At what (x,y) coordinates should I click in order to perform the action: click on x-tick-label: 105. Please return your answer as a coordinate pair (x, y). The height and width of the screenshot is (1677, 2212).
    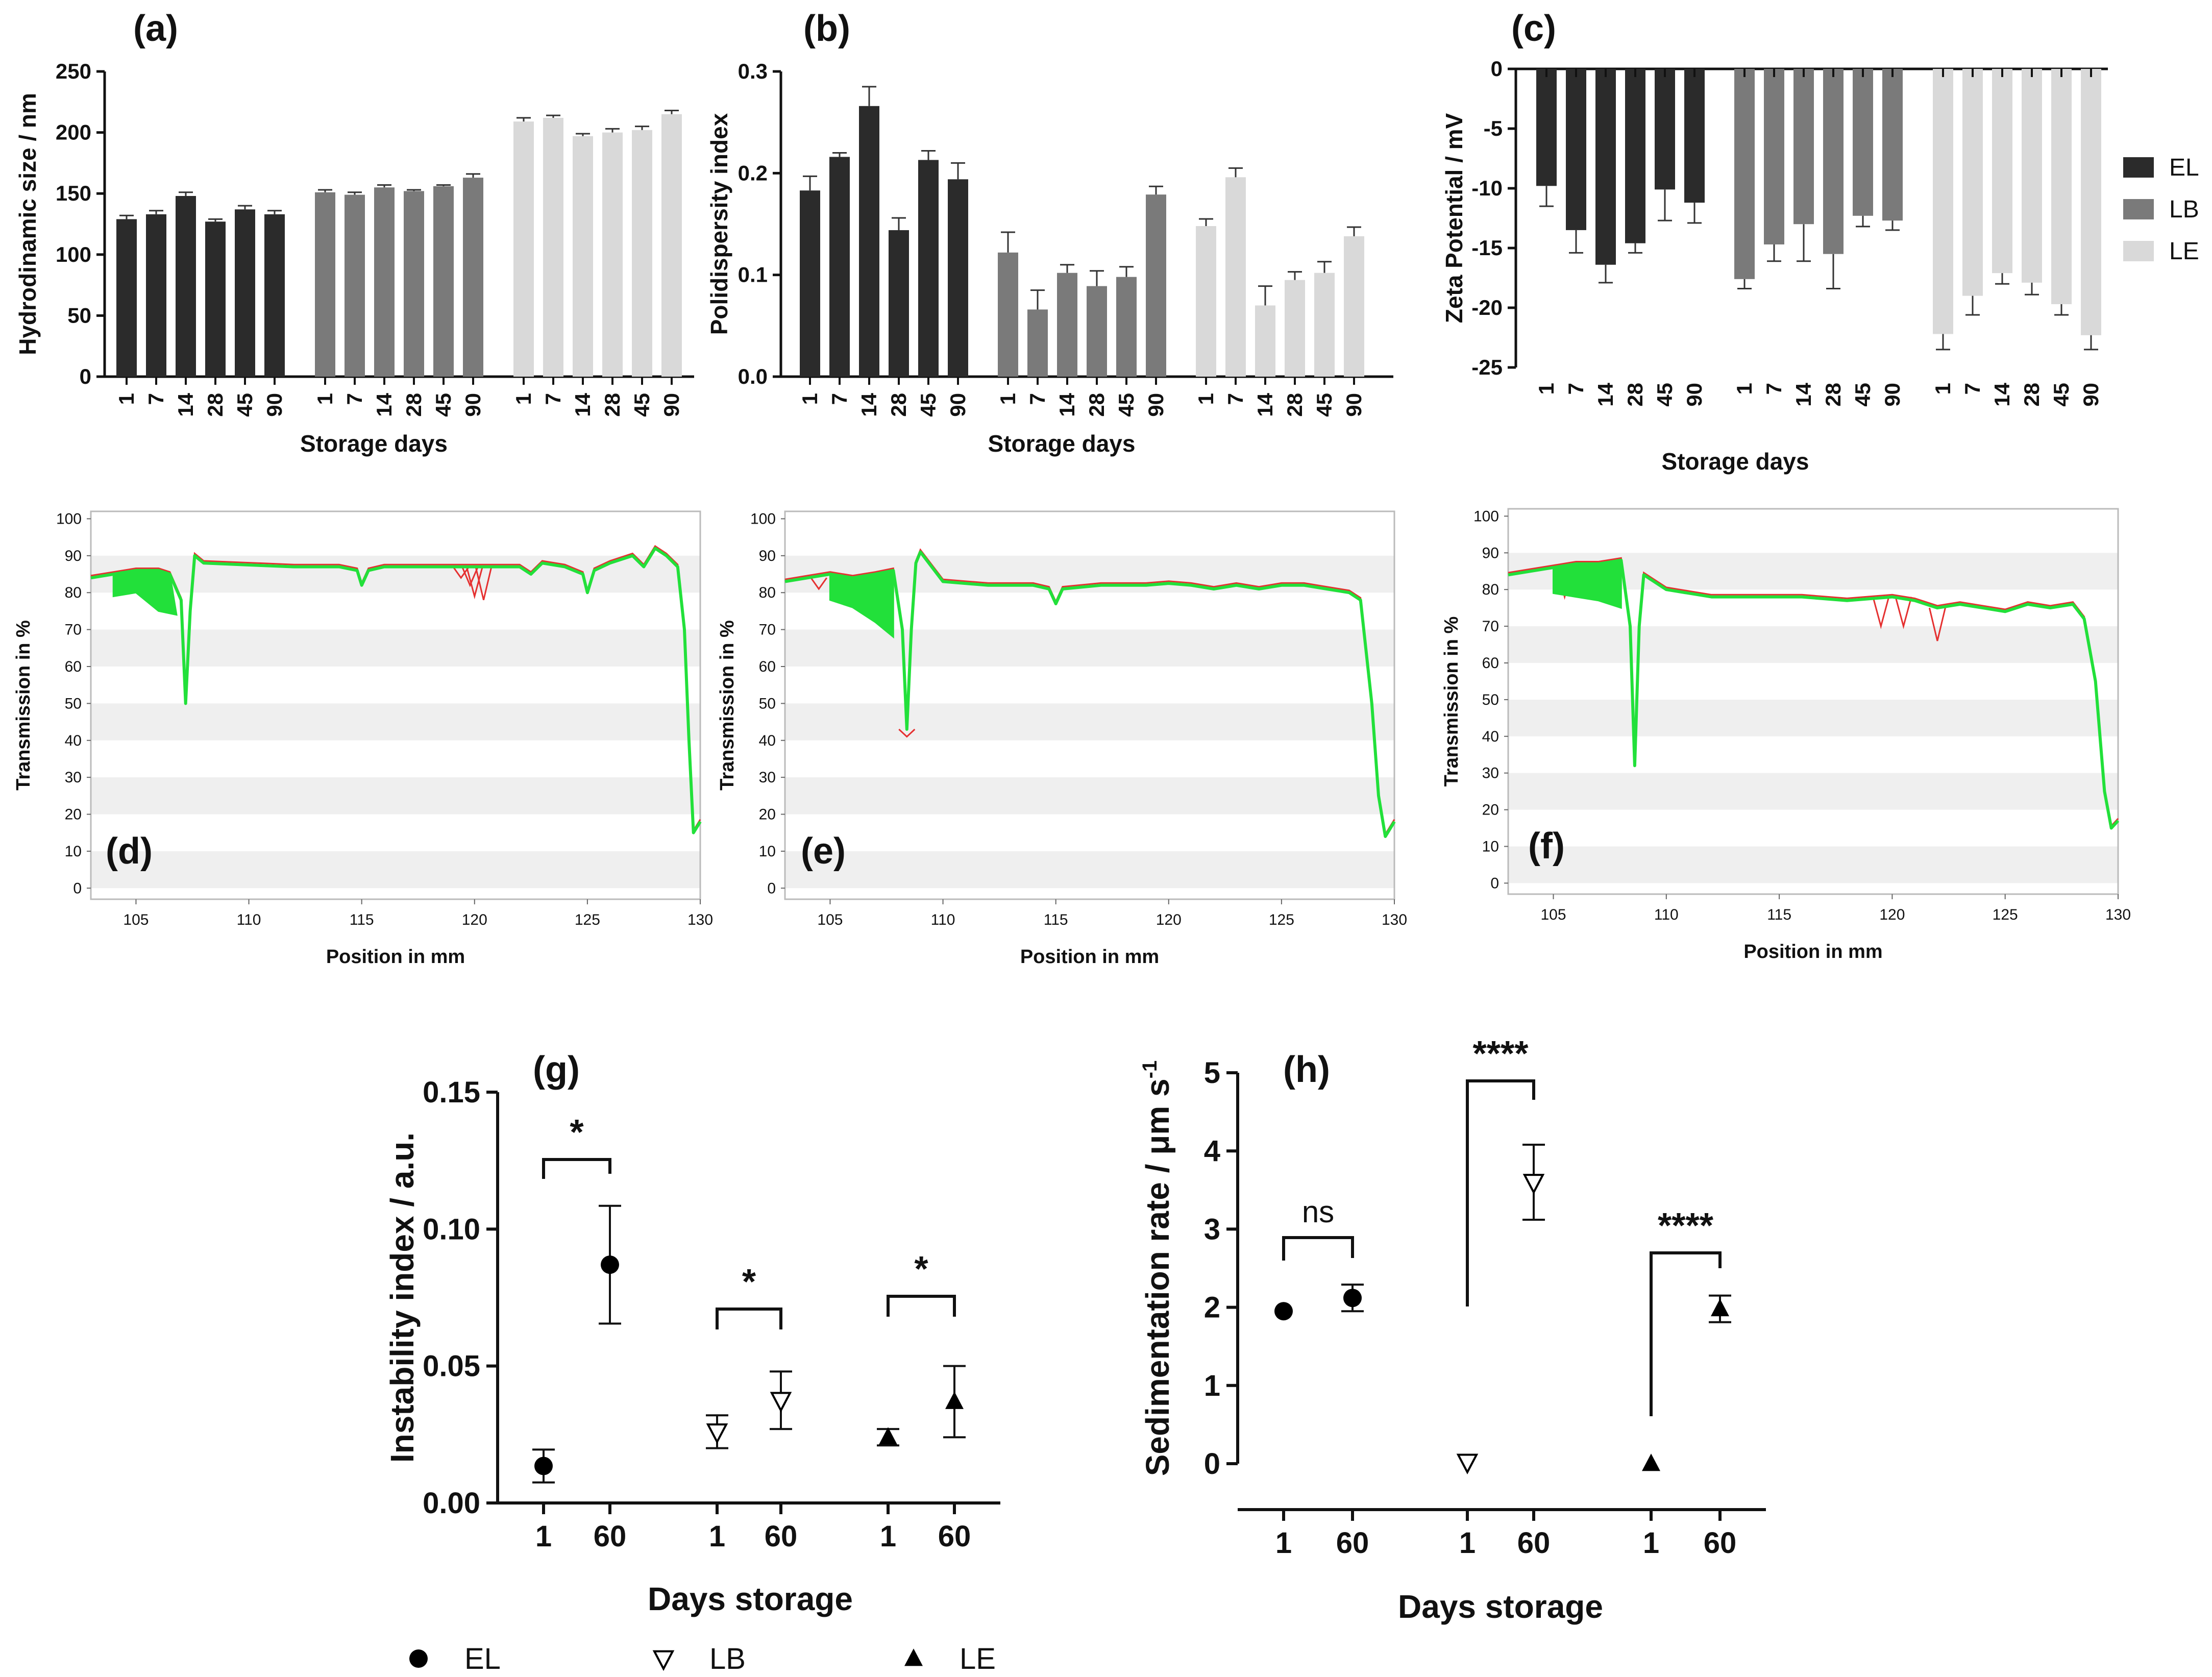
    Looking at the image, I should click on (1553, 914).